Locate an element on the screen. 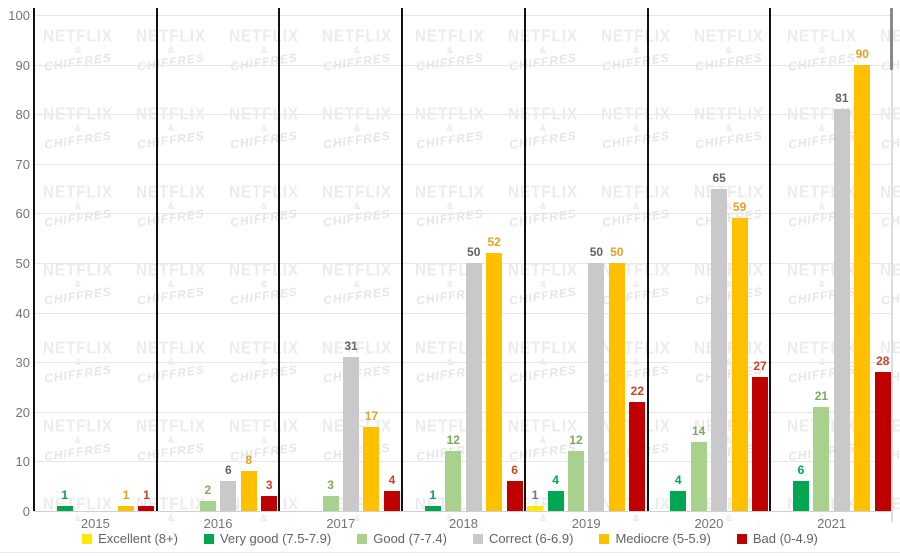  bar-value-good-2021: 21 is located at coordinates (821, 395).